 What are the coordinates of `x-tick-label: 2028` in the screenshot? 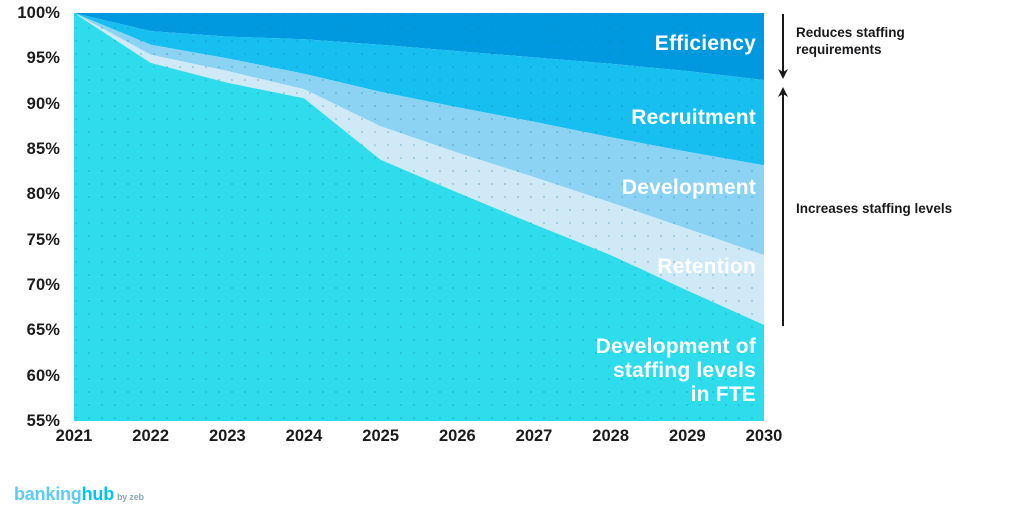 It's located at (611, 436).